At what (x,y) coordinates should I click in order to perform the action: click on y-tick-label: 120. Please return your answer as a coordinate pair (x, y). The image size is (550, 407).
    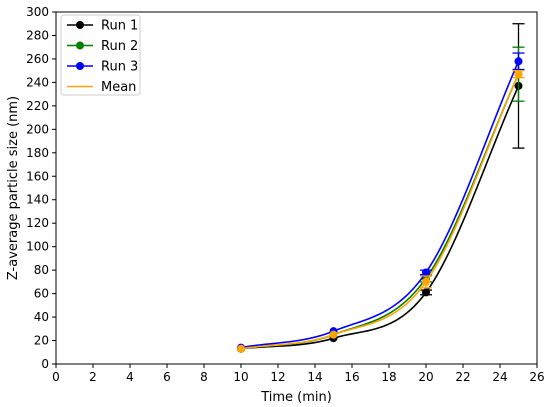
    Looking at the image, I should click on (37, 223).